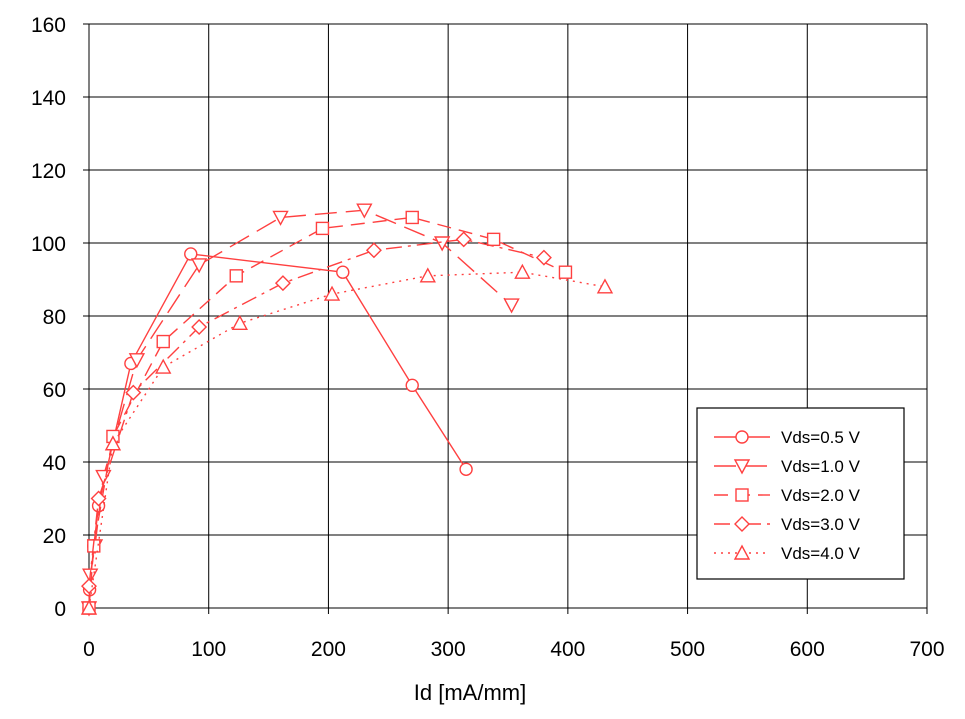 The width and height of the screenshot is (965, 719). I want to click on y-tick-label: 160, so click(48, 25).